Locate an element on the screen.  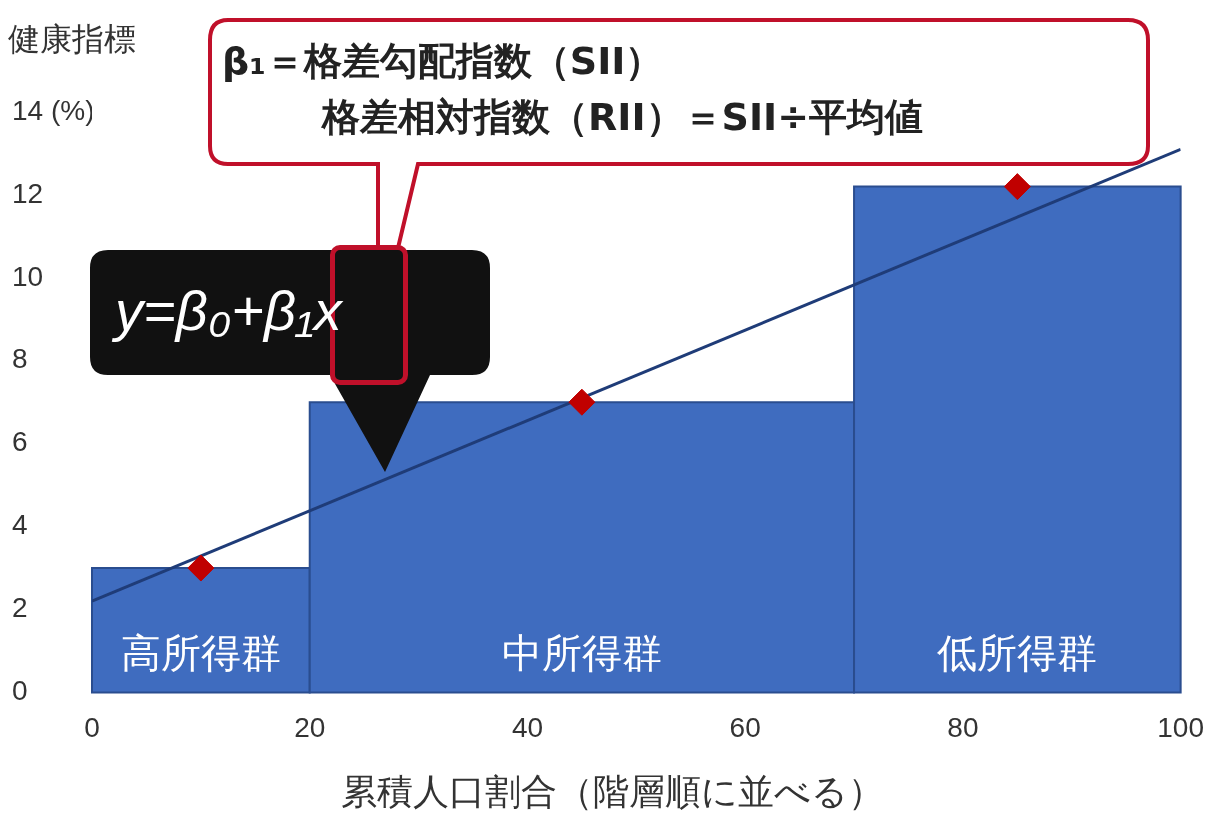
x-tick-label: 80 is located at coordinates (963, 727).